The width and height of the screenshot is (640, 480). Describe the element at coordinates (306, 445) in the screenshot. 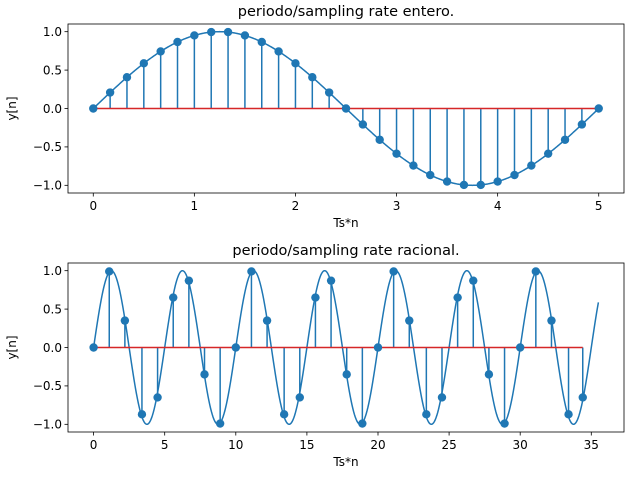

I see `x-tick-label: 15` at that location.